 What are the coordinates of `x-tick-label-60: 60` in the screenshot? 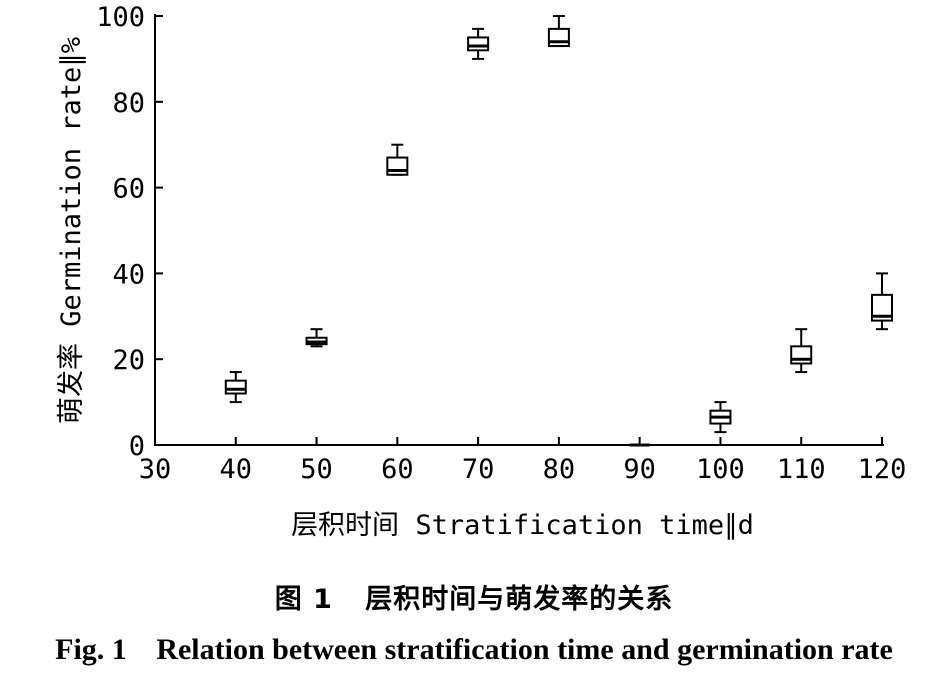 It's located at (397, 469).